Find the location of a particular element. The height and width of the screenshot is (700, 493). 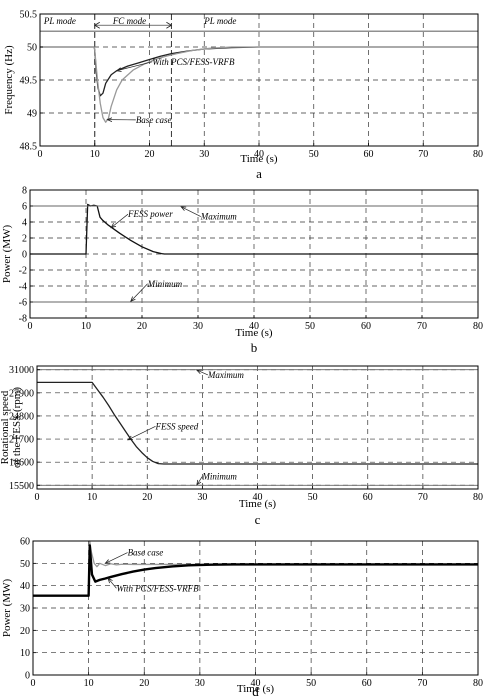

y-tick-label: -6 is located at coordinates (23, 303).